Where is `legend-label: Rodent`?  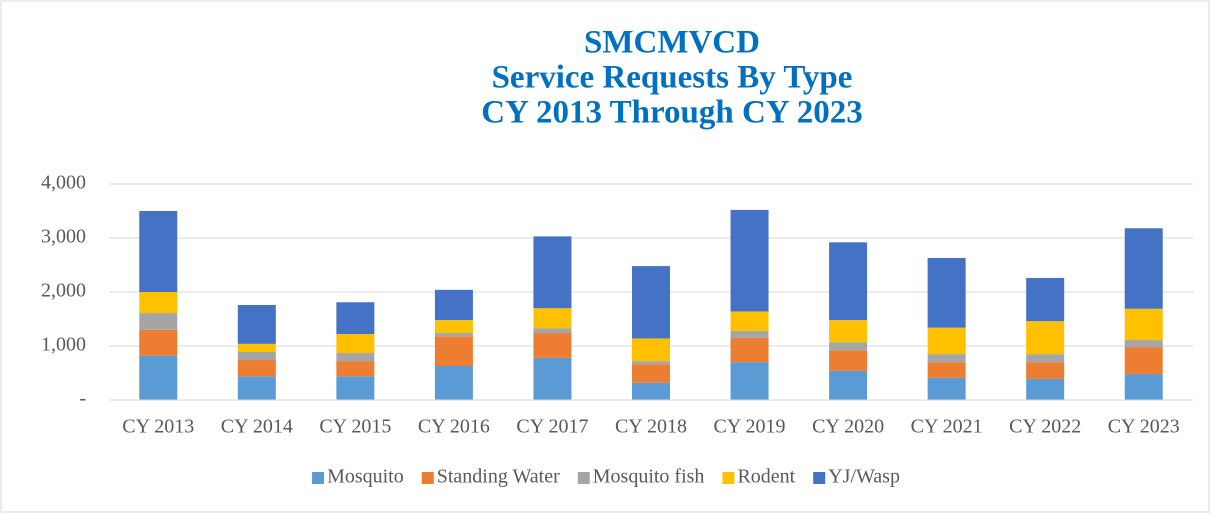 legend-label: Rodent is located at coordinates (766, 477).